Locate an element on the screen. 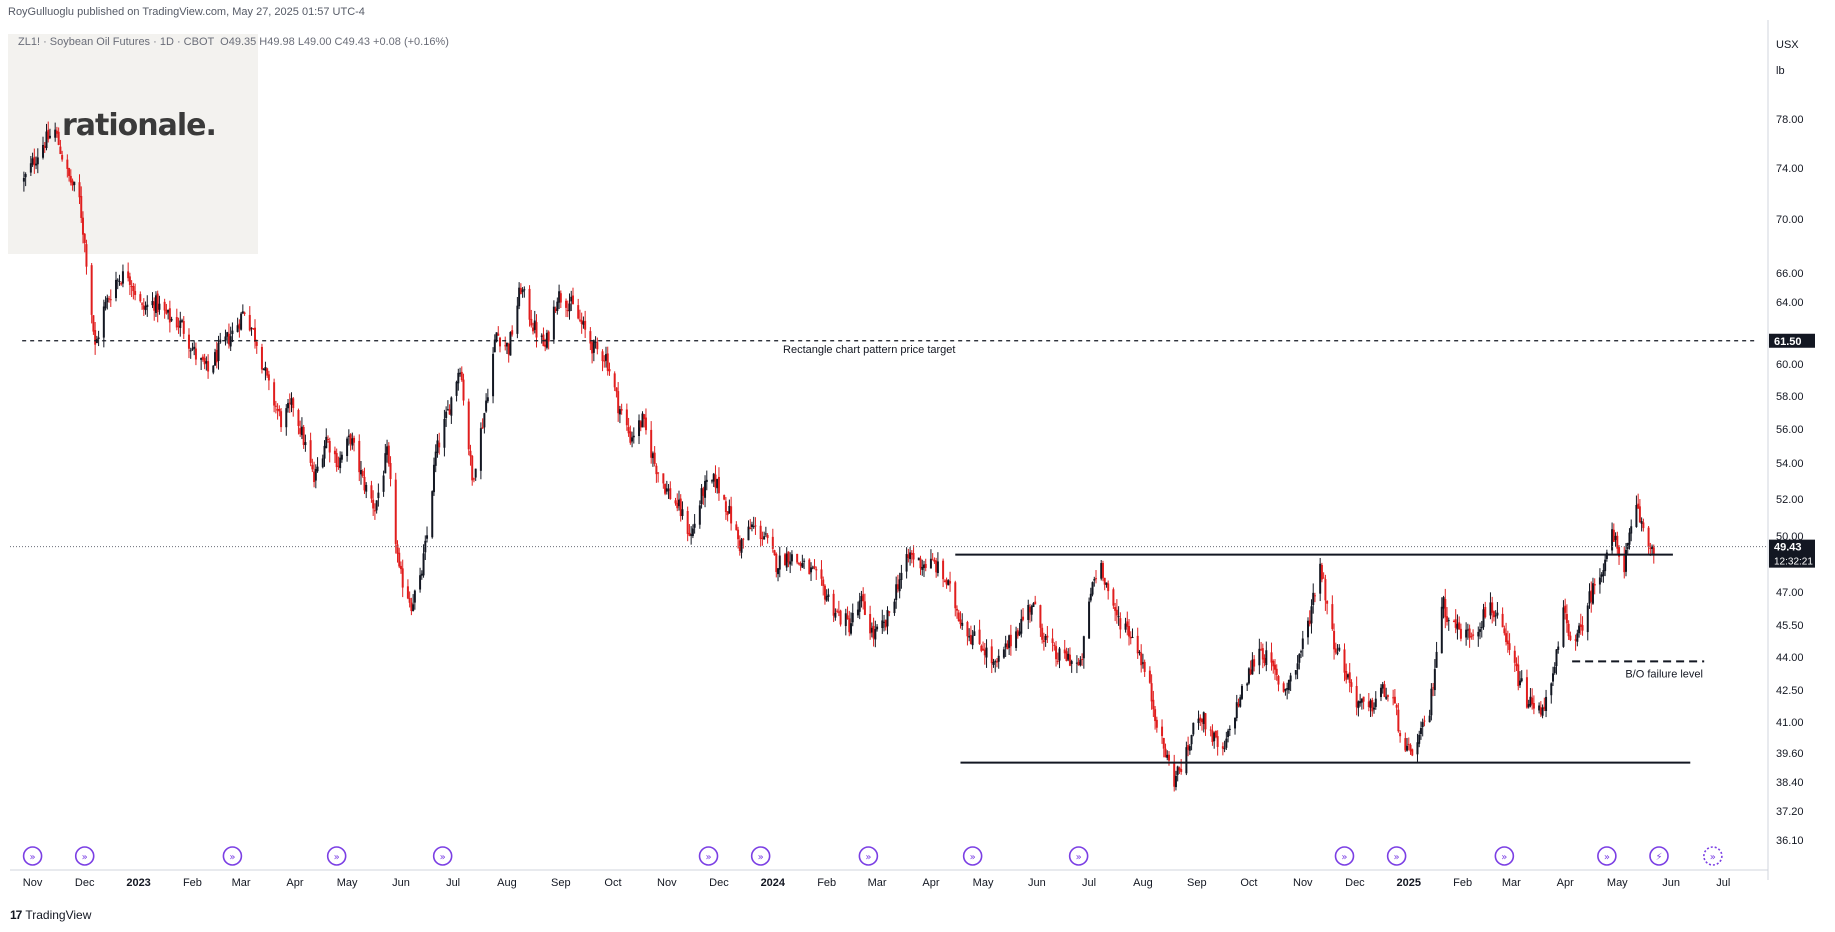 The height and width of the screenshot is (932, 1835). event-marker-icon is located at coordinates (1504, 856).